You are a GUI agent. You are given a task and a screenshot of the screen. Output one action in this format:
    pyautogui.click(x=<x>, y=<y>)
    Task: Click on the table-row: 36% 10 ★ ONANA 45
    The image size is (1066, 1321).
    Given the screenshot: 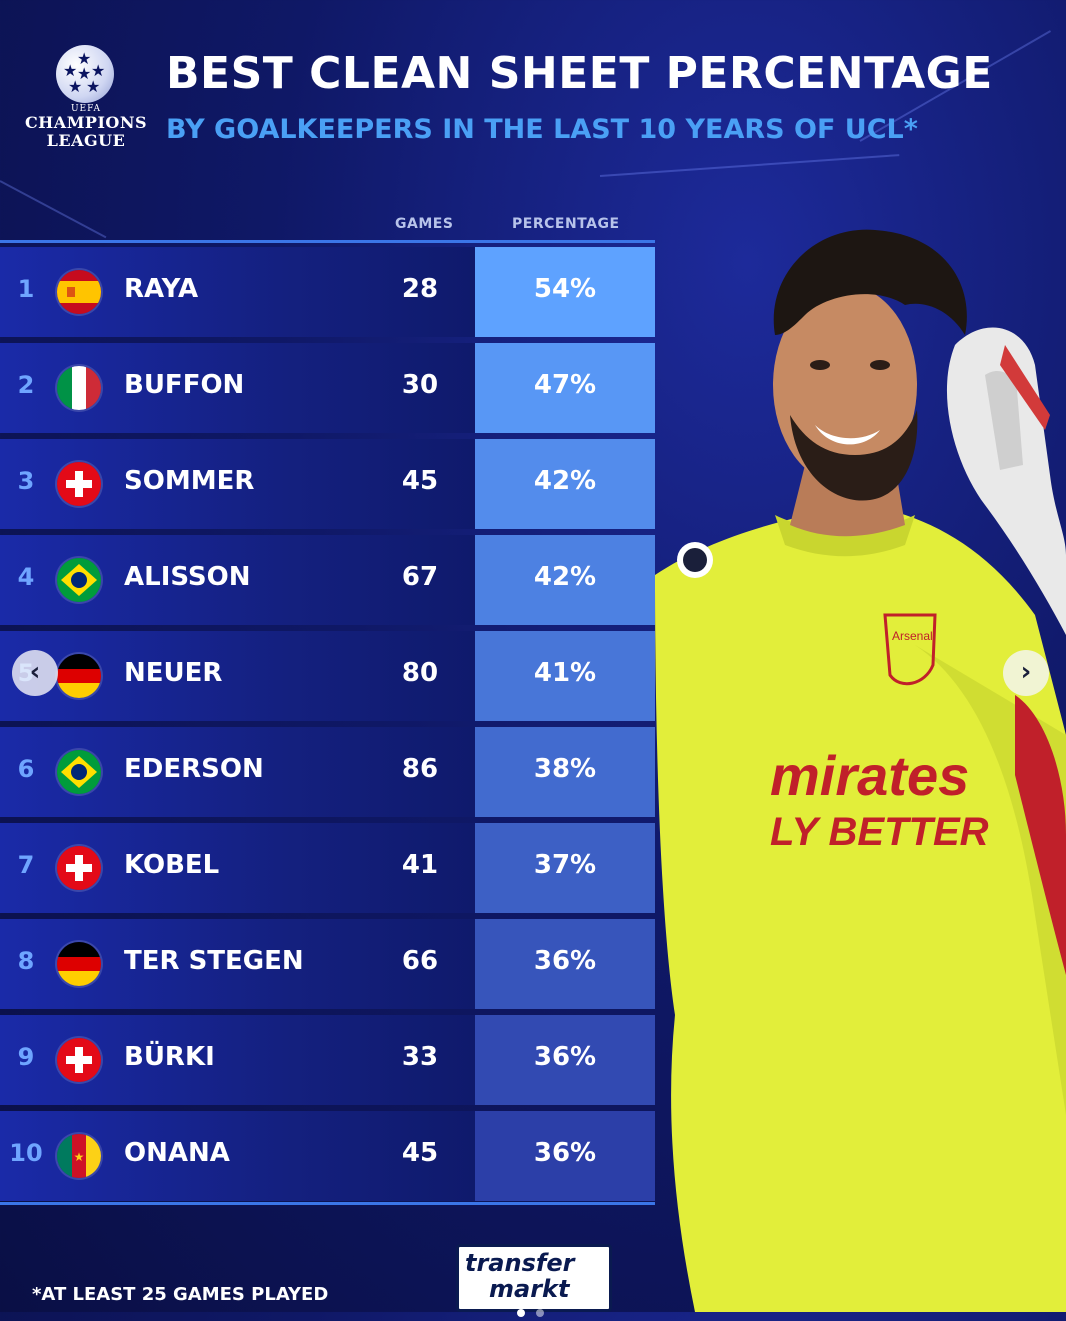 What is the action you would take?
    pyautogui.click(x=327, y=1156)
    